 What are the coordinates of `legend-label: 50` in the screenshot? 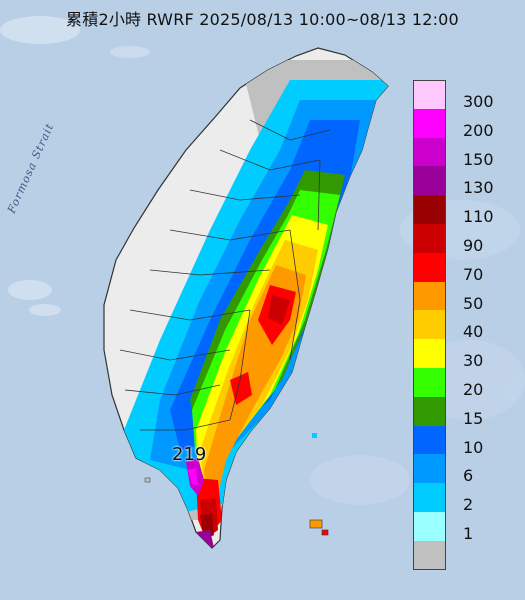 It's located at (473, 303).